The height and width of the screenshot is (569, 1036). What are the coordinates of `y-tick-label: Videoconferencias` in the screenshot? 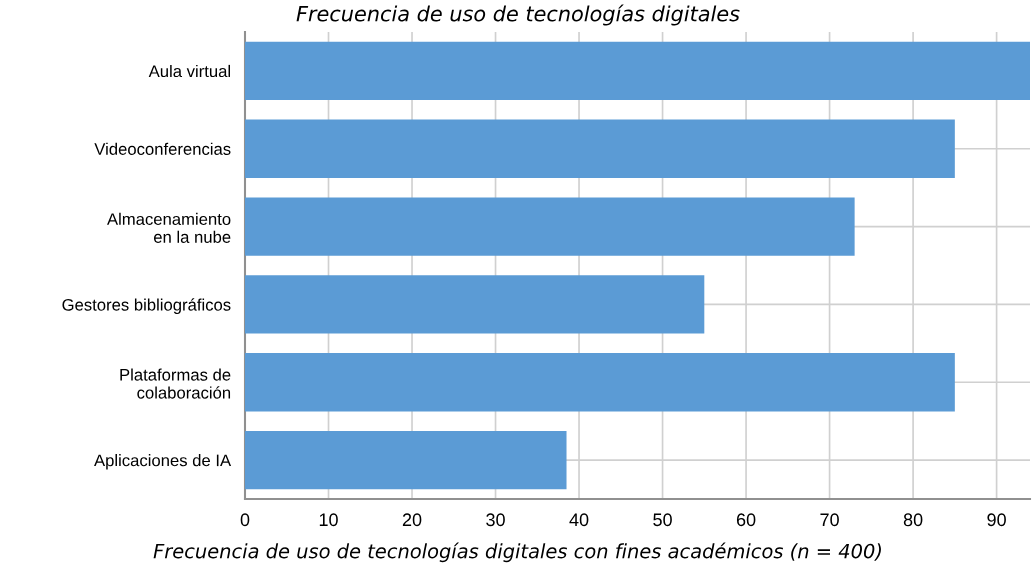 It's located at (162, 148).